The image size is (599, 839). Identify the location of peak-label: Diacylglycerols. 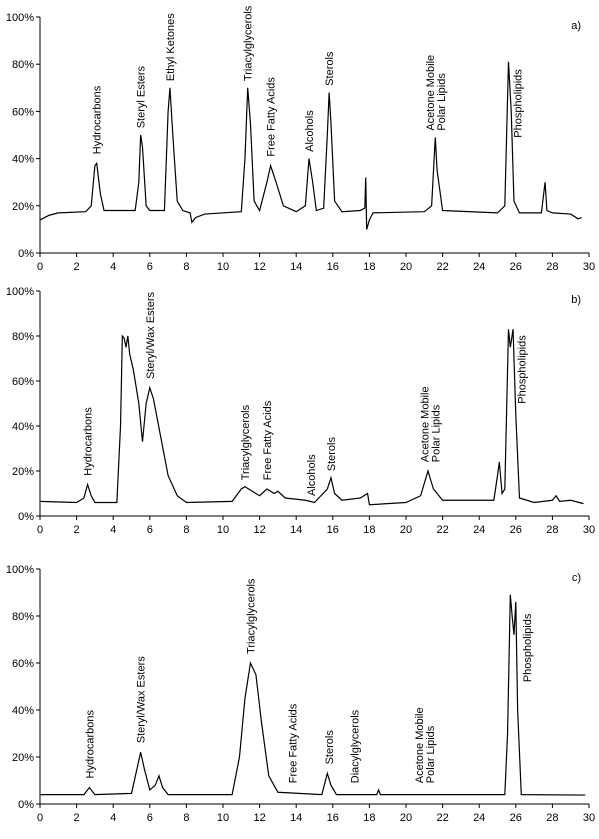
(356, 746).